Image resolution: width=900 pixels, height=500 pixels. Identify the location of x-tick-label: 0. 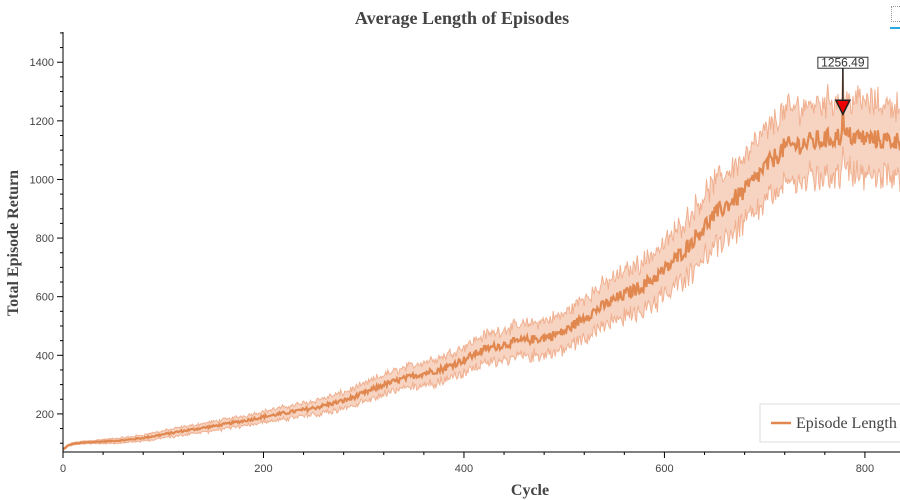
(63, 469).